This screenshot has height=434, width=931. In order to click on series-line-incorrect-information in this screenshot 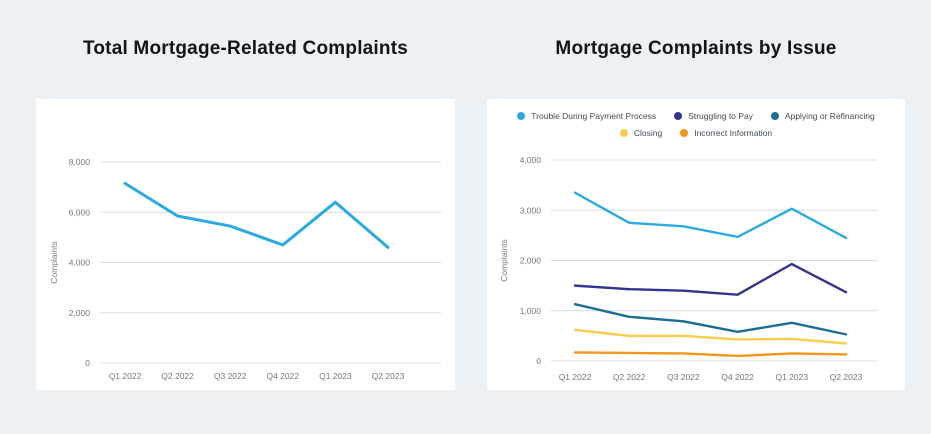, I will do `click(710, 354)`.